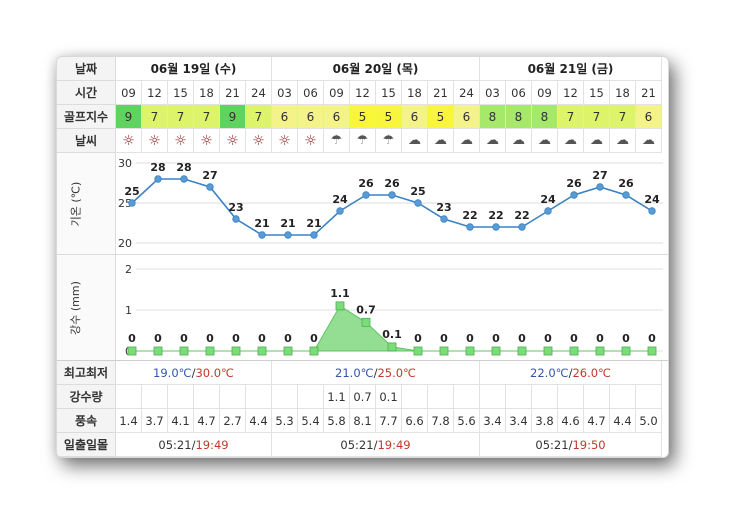 The image size is (735, 523). Describe the element at coordinates (337, 421) in the screenshot. I see `wind-speed-cell: 5.8` at that location.